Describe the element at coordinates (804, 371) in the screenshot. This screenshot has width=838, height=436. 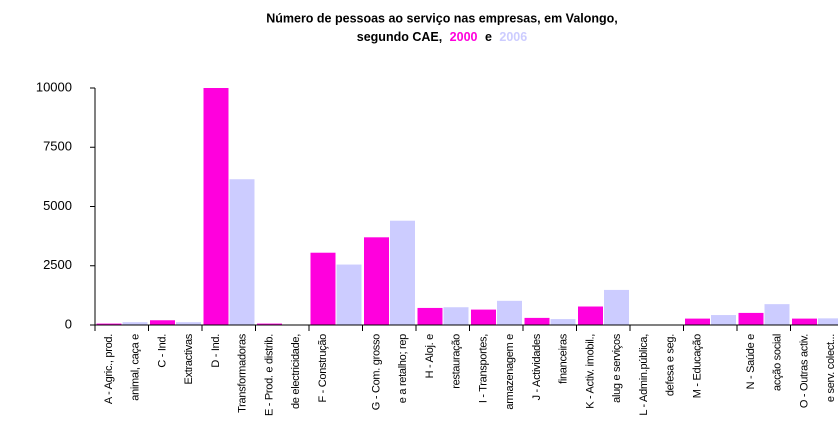
I see `x-tick-label: O - Outras activ.` at that location.